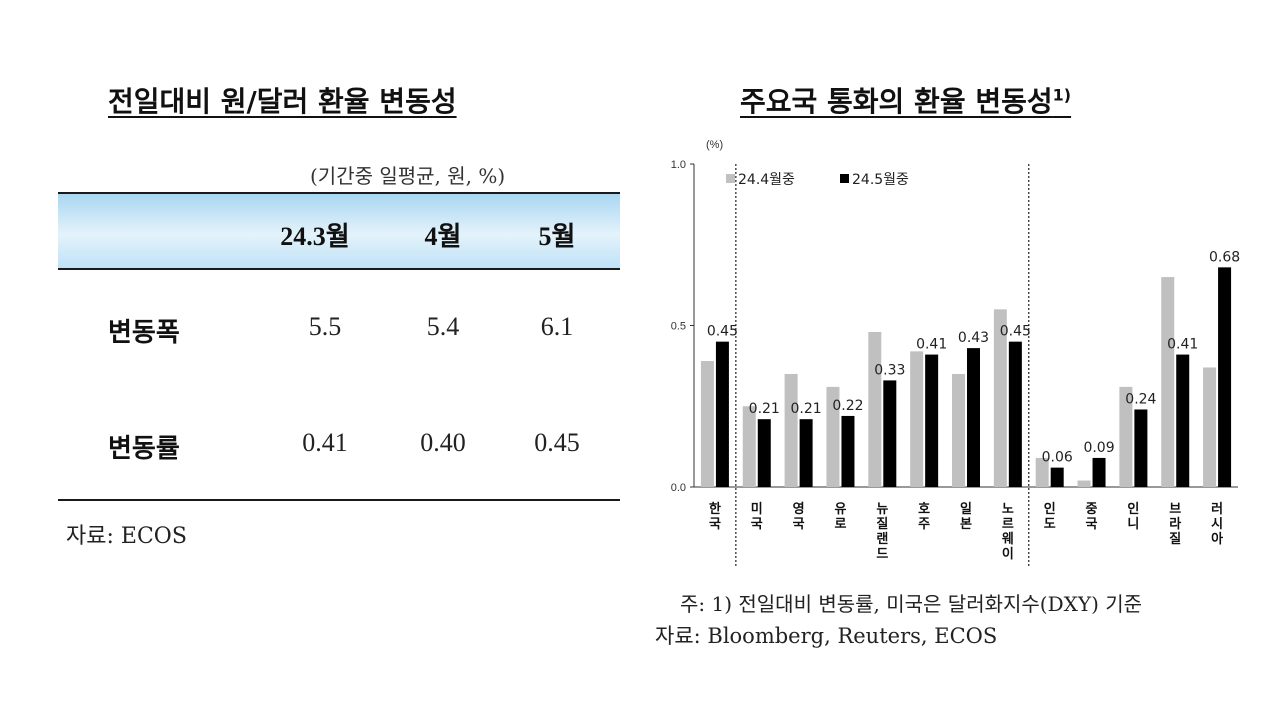  What do you see at coordinates (911, 604) in the screenshot?
I see `chart-footnote: 주: 1) 전일대비 변동률, 미국은 달러화지수(DXY) 기준` at bounding box center [911, 604].